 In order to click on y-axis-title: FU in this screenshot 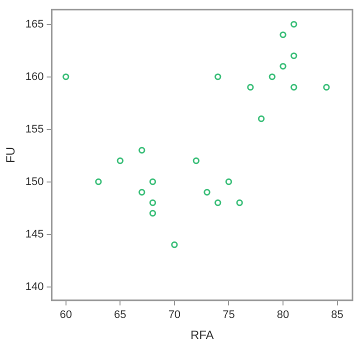, I will do `click(11, 155)`.